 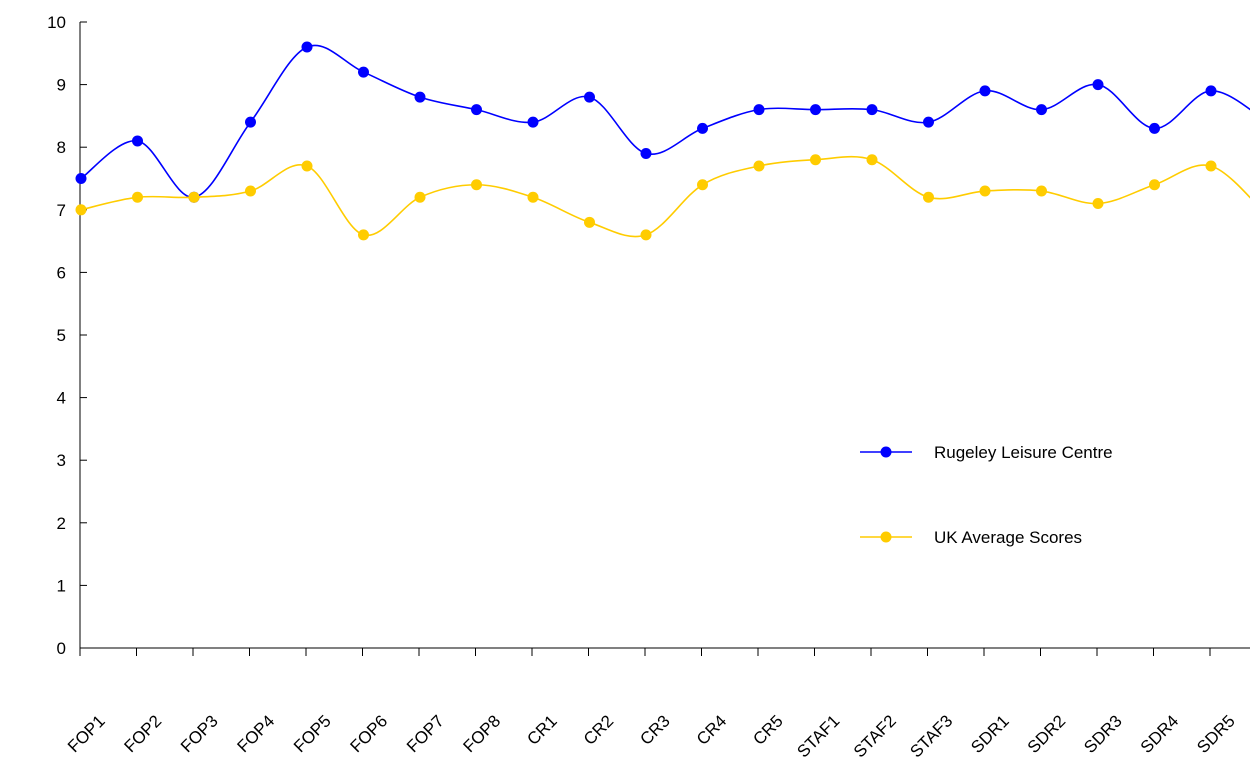 What do you see at coordinates (1008, 537) in the screenshot?
I see `legend-label: UK Average Scores` at bounding box center [1008, 537].